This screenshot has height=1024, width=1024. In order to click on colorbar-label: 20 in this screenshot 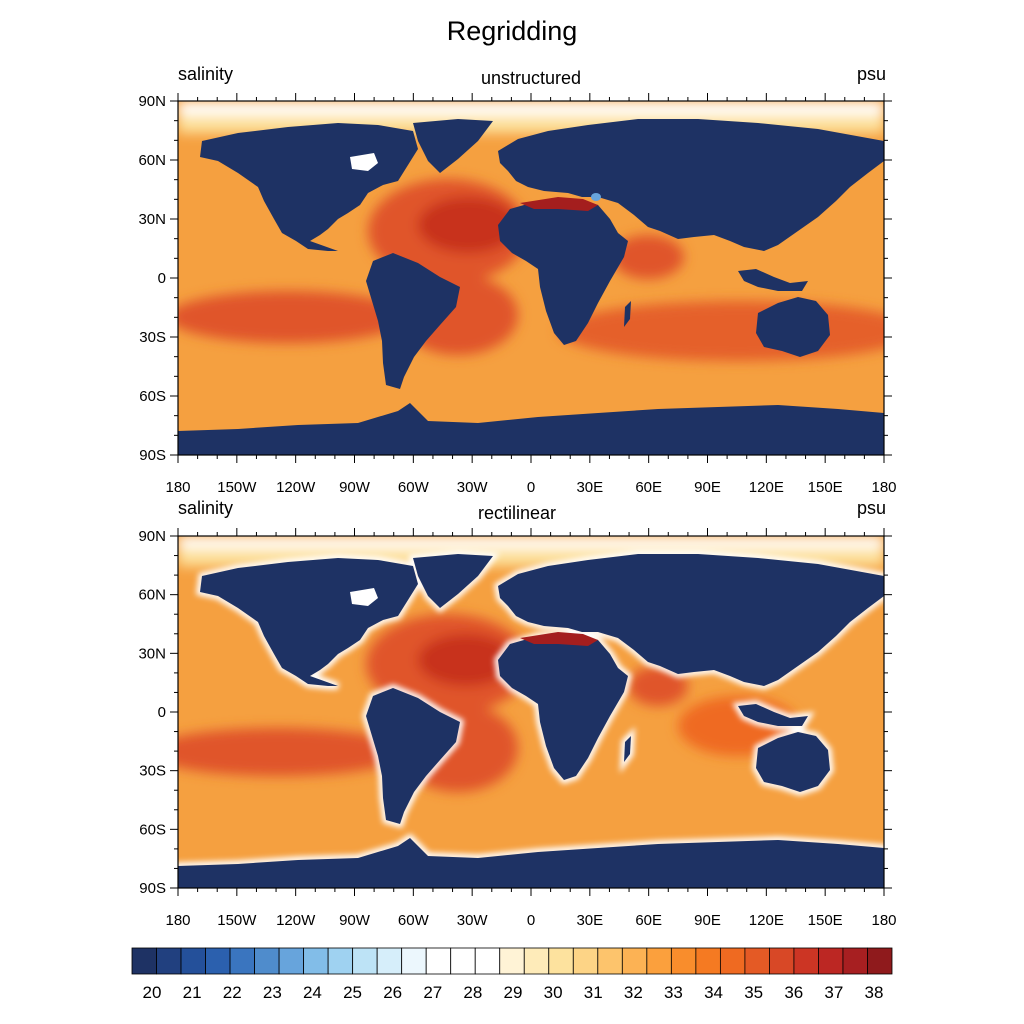, I will do `click(152, 992)`.